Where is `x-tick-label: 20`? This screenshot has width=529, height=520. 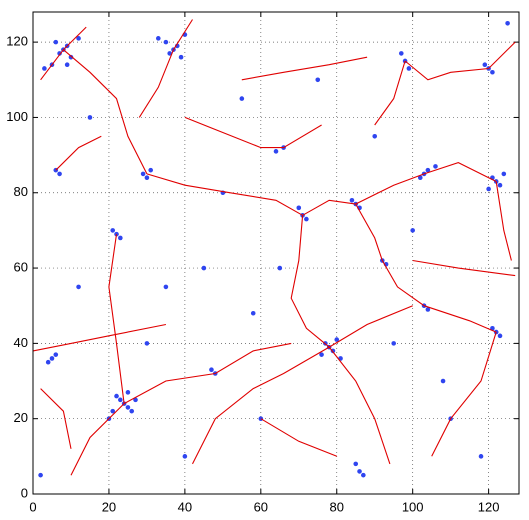 x-tick-label: 20 is located at coordinates (109, 506).